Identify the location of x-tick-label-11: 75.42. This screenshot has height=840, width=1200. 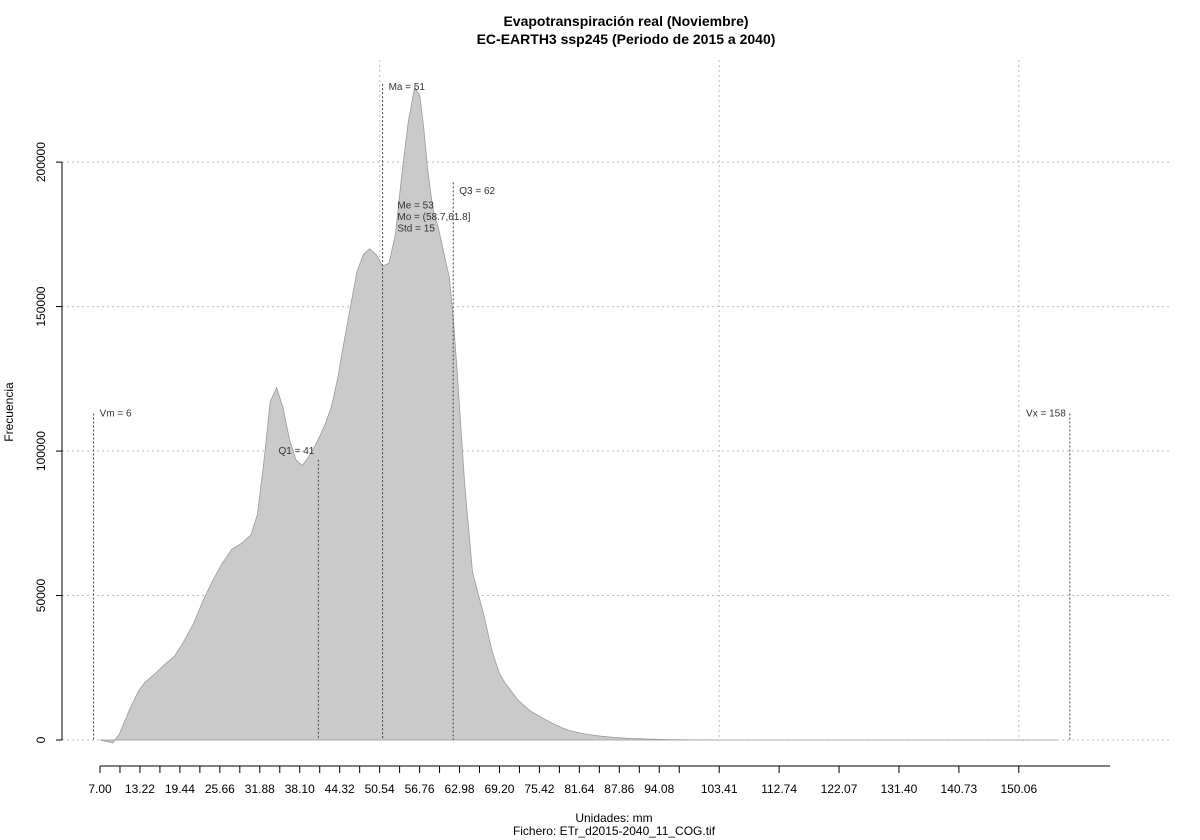
(539, 789).